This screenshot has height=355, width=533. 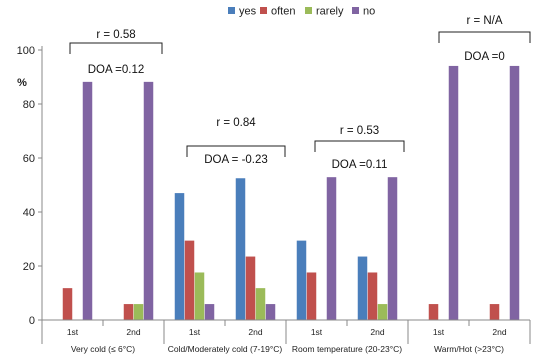 I want to click on legend-label-rarely: rarely, so click(x=330, y=12).